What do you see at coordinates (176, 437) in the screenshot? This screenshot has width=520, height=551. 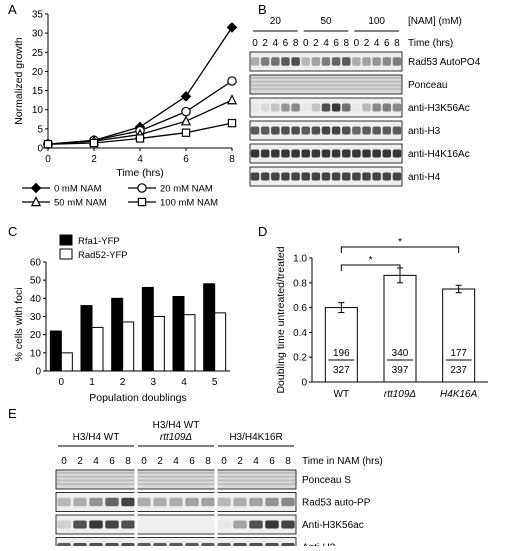 I see `strain-group-label: rtt109Δ` at bounding box center [176, 437].